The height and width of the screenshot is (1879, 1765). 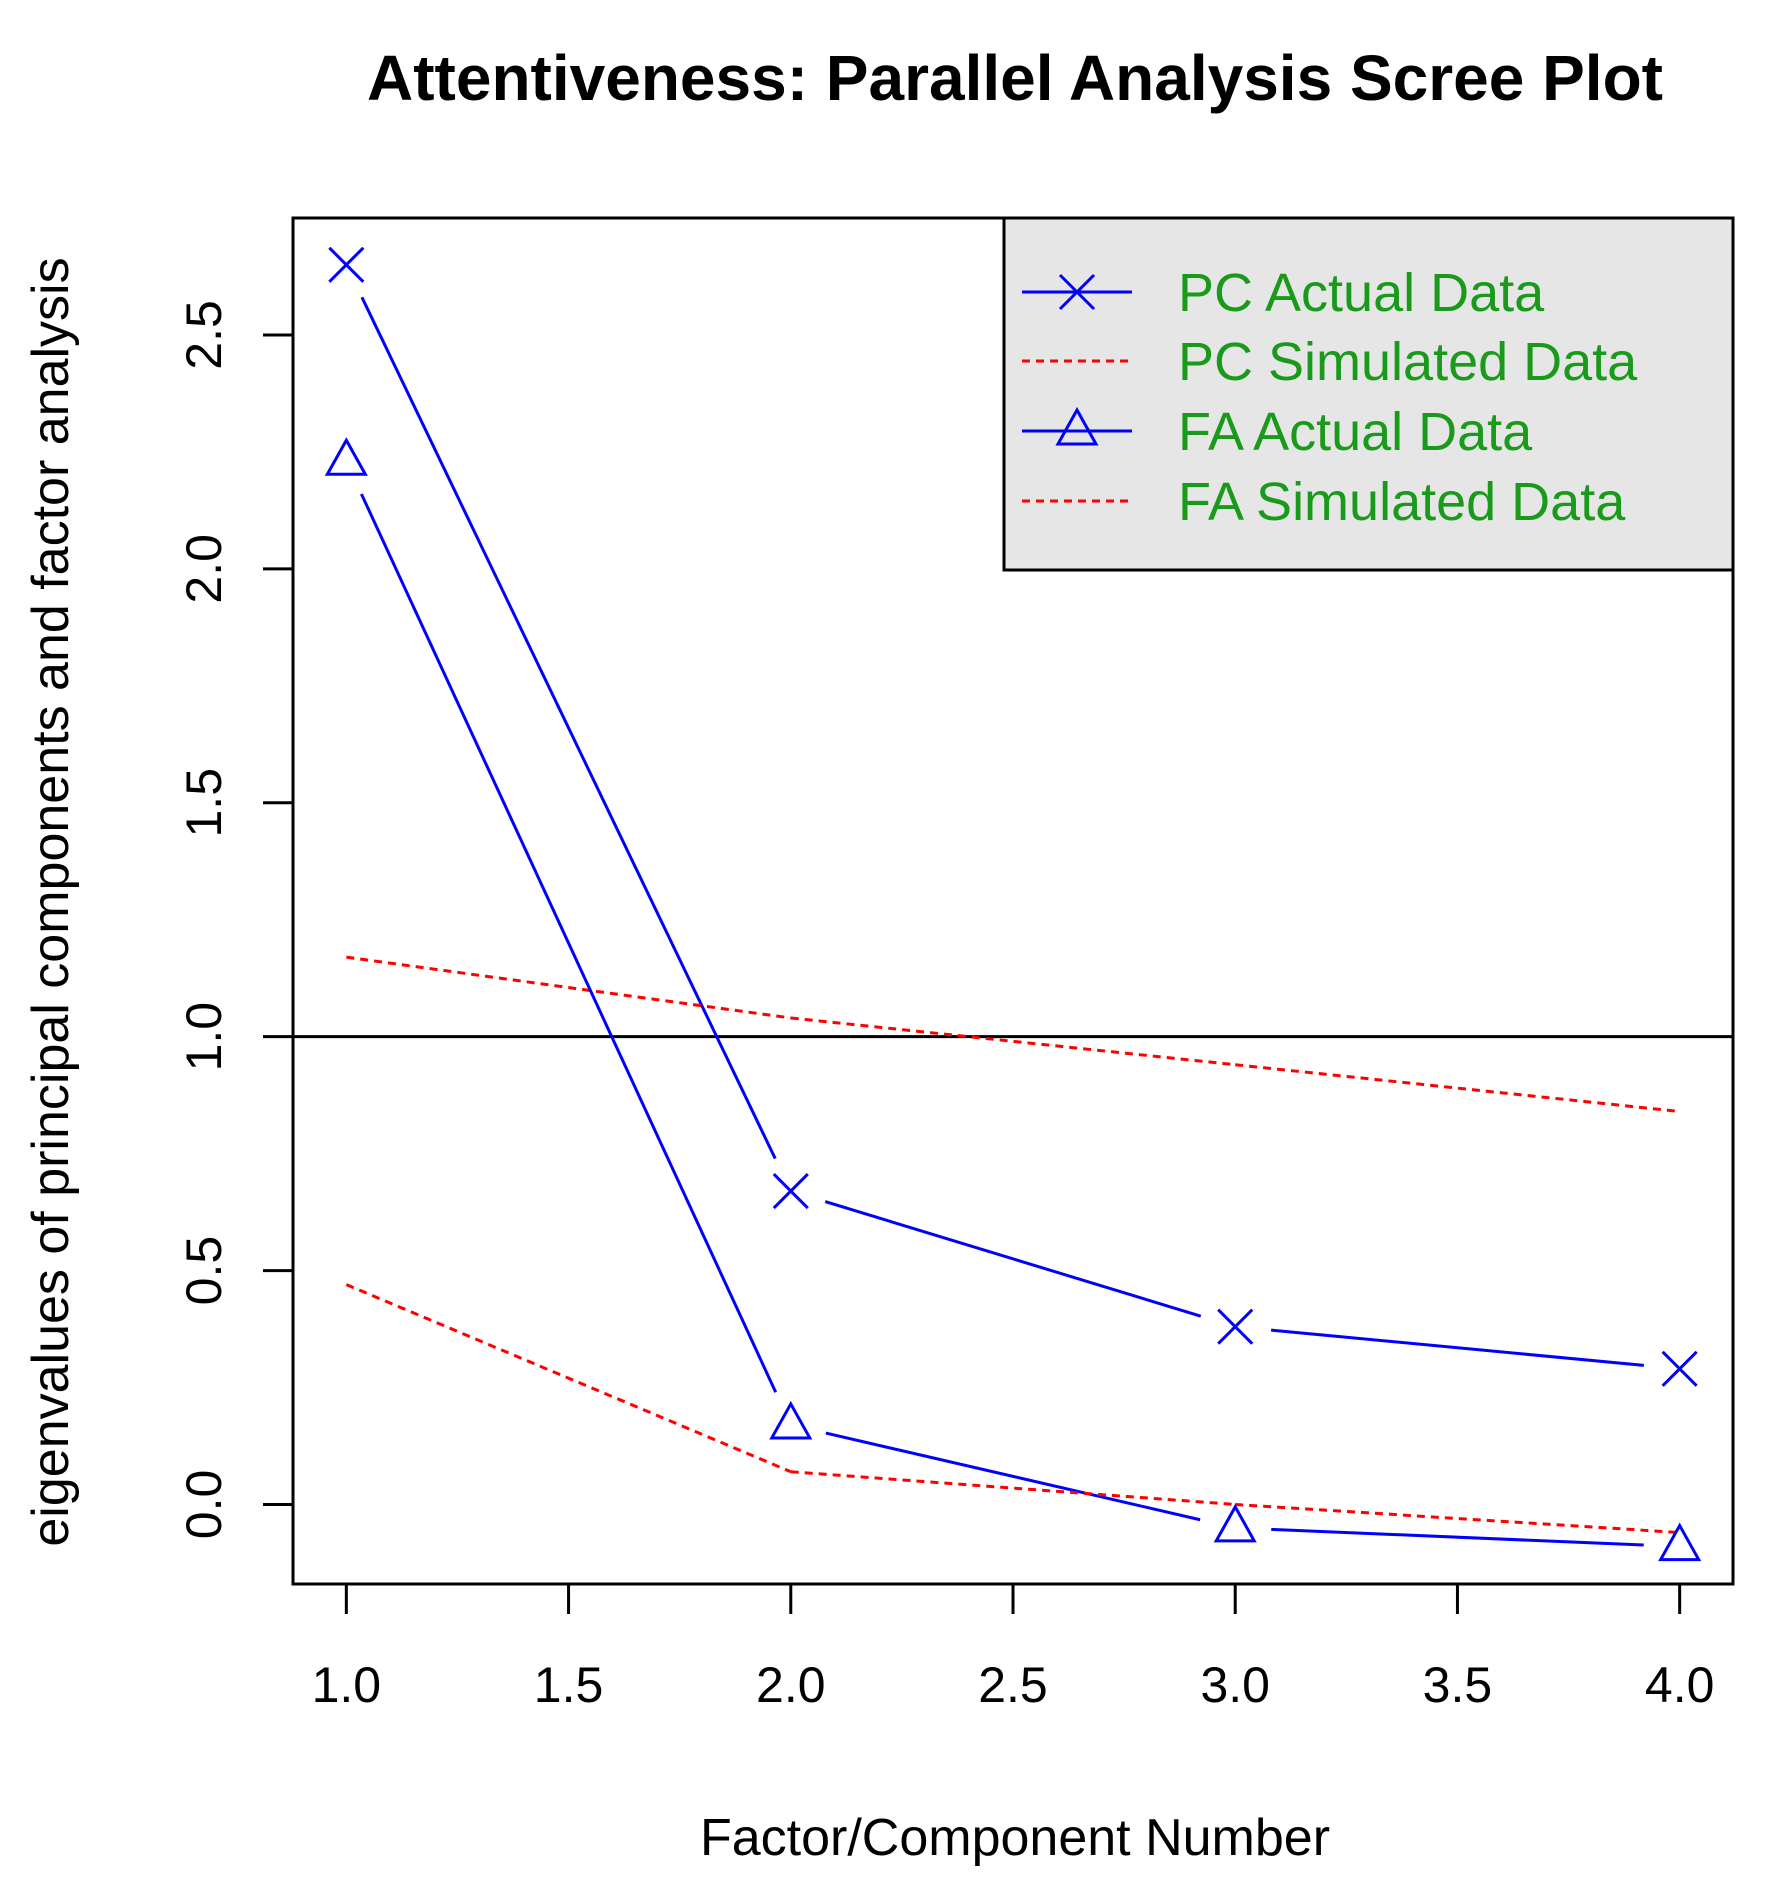 What do you see at coordinates (1402, 502) in the screenshot?
I see `legend-label: FA Simulated Data` at bounding box center [1402, 502].